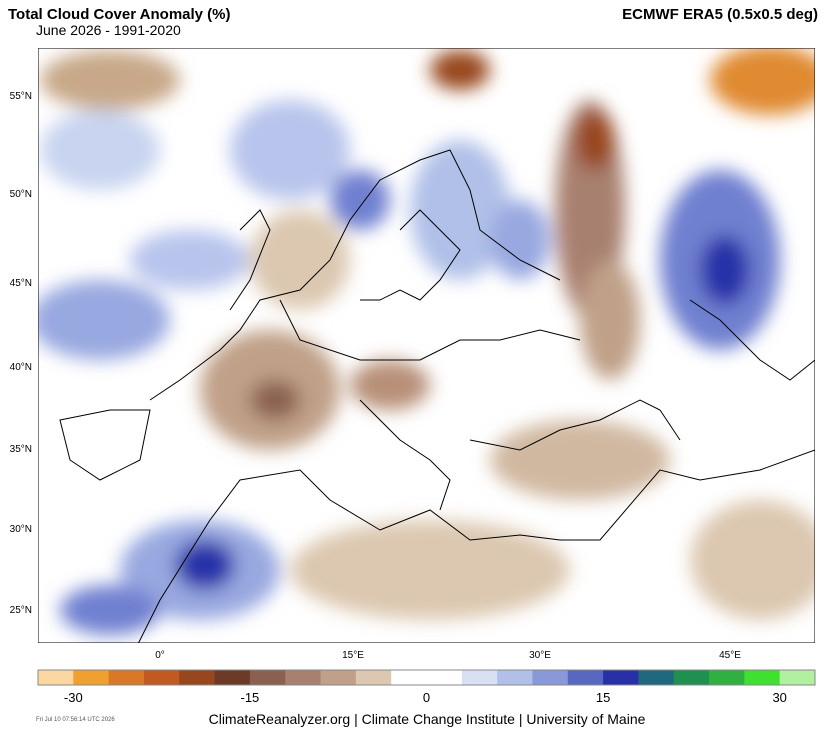 The height and width of the screenshot is (737, 829). What do you see at coordinates (250, 697) in the screenshot?
I see `colorbar-tick-label: -15` at bounding box center [250, 697].